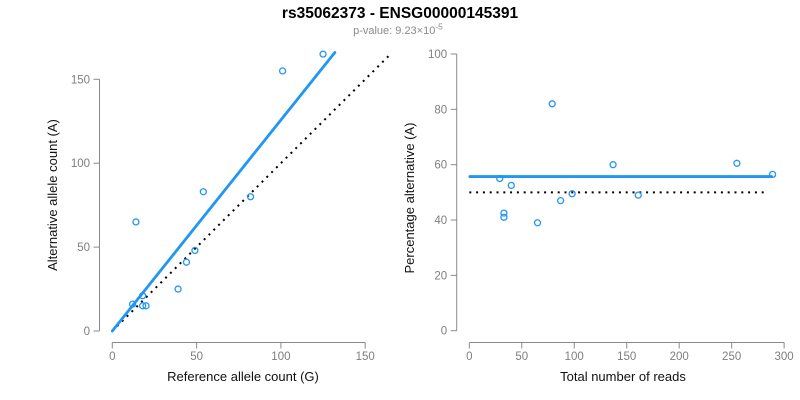 Image resolution: width=800 pixels, height=400 pixels. What do you see at coordinates (439, 27) in the screenshot?
I see `p-value-exponent: -5` at bounding box center [439, 27].